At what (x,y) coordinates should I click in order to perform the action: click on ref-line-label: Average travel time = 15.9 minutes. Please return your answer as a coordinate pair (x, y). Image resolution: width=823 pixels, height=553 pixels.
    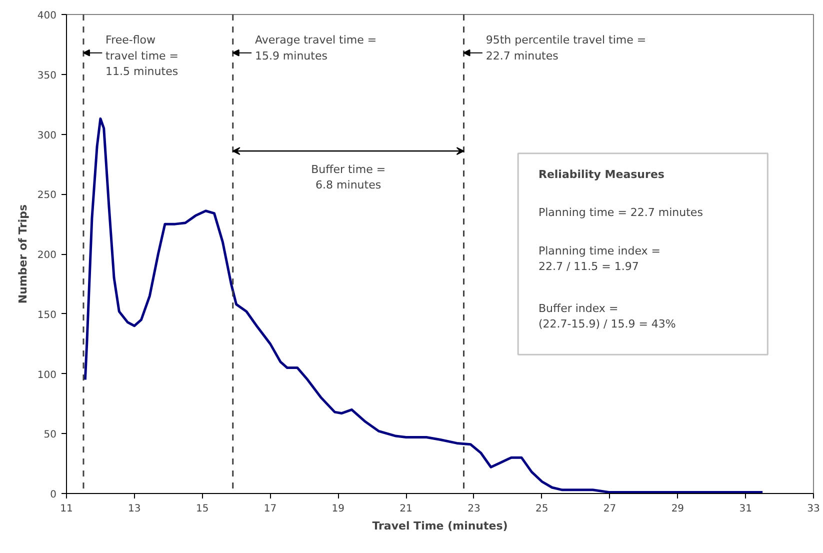
    Looking at the image, I should click on (315, 48).